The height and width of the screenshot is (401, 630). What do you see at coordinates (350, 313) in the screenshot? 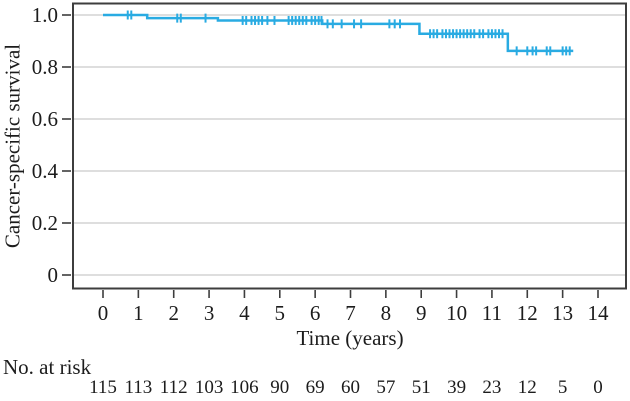
I see `x-tick-label: 7` at bounding box center [350, 313].